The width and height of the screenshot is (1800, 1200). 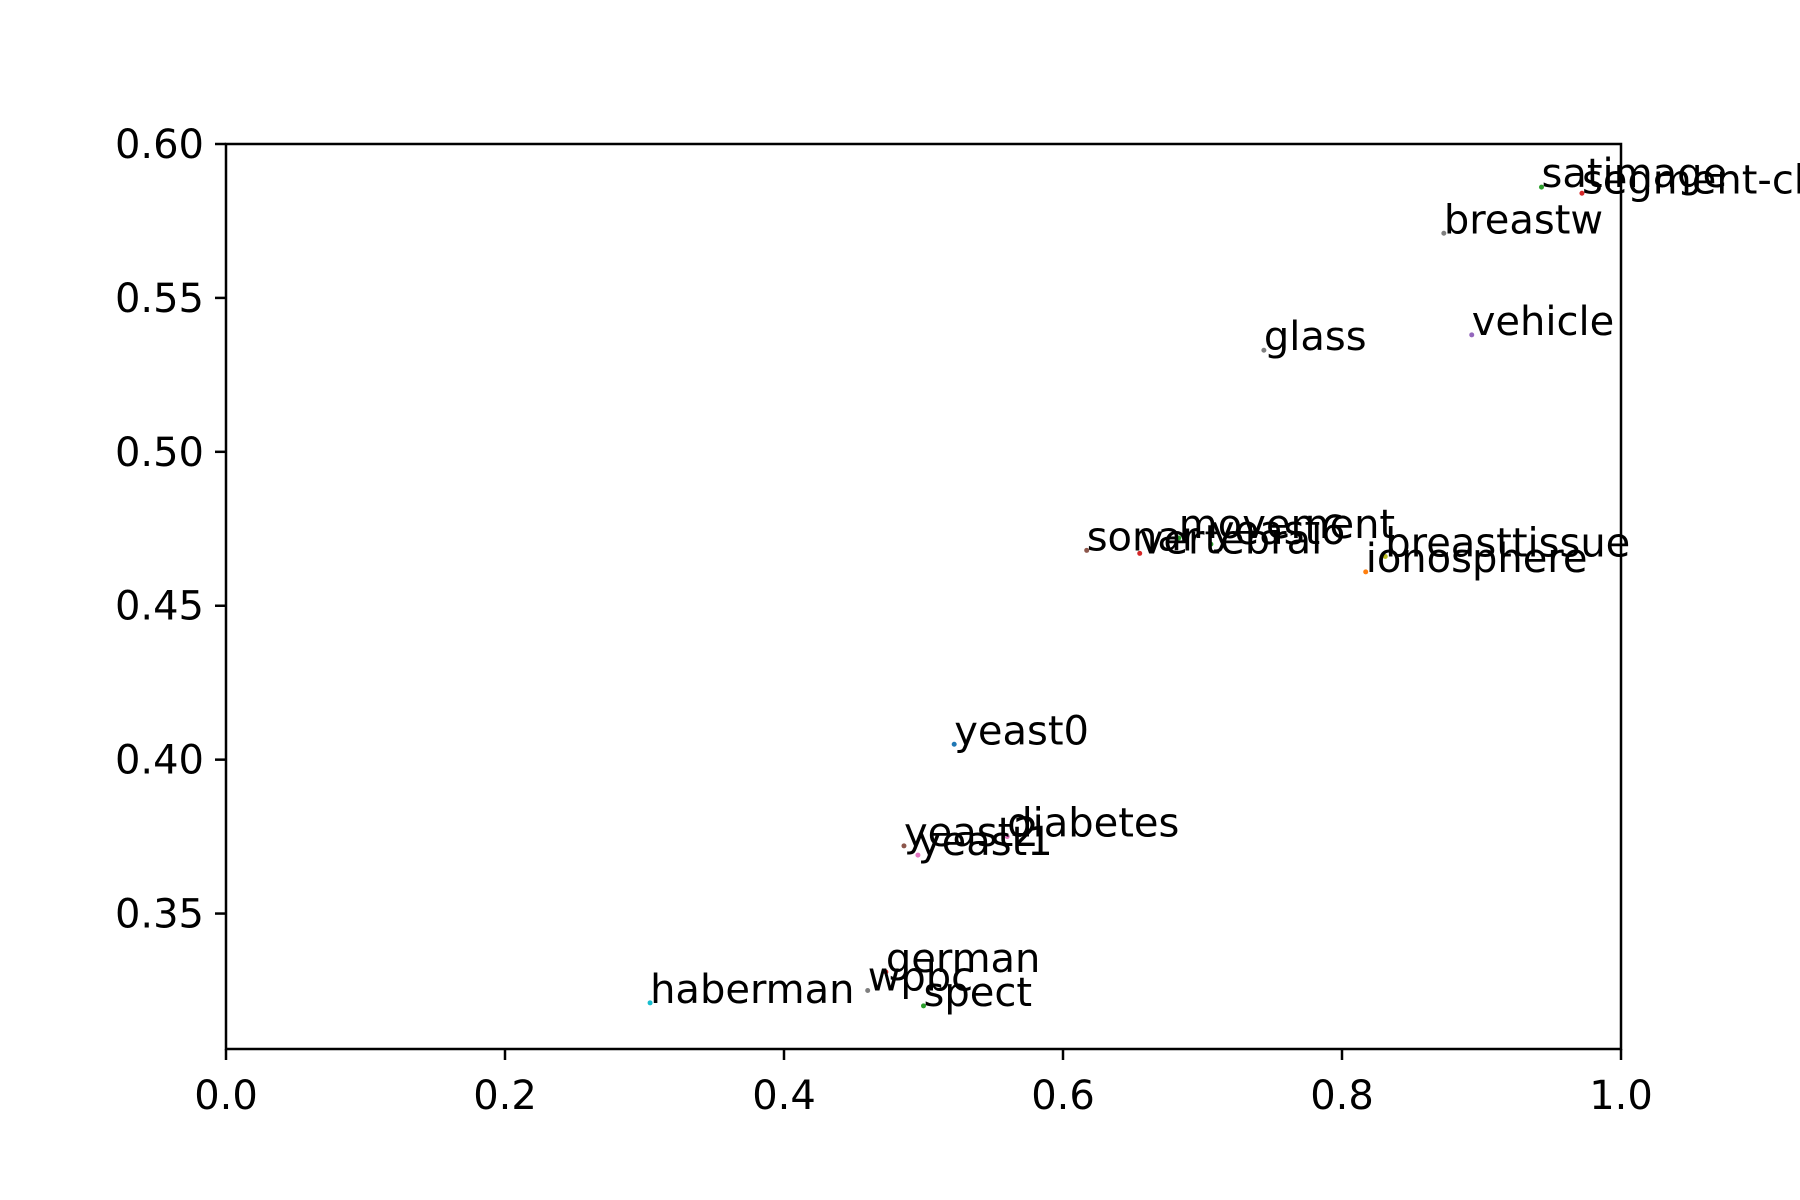 What do you see at coordinates (784, 1096) in the screenshot?
I see `x-tick-label: 0.4` at bounding box center [784, 1096].